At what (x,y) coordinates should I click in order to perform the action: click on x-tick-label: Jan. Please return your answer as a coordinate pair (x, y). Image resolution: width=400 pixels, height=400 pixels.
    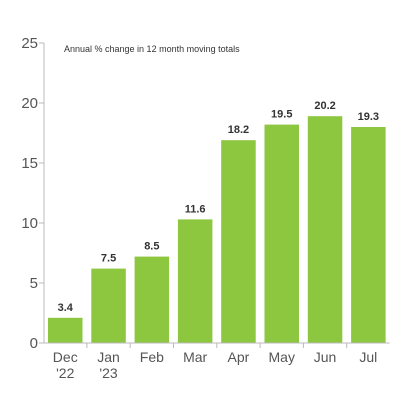
    Looking at the image, I should click on (108, 357).